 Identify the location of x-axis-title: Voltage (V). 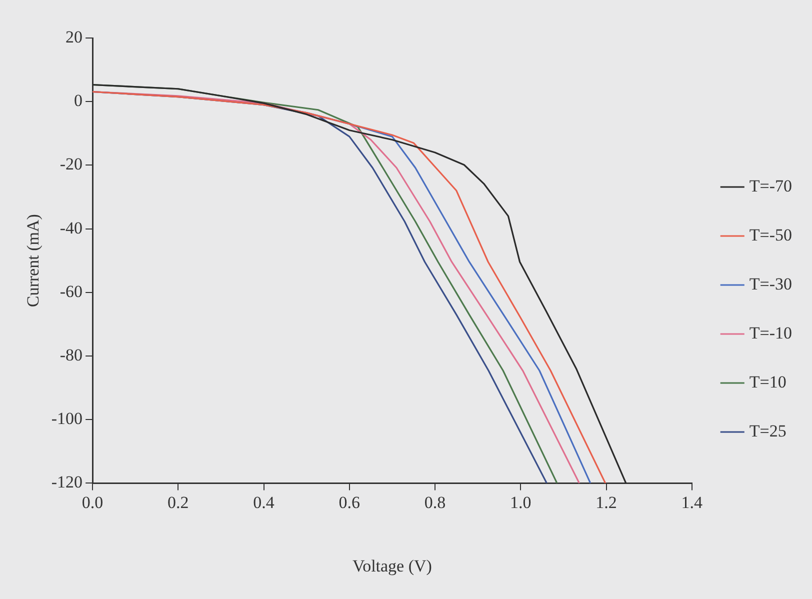
(392, 566).